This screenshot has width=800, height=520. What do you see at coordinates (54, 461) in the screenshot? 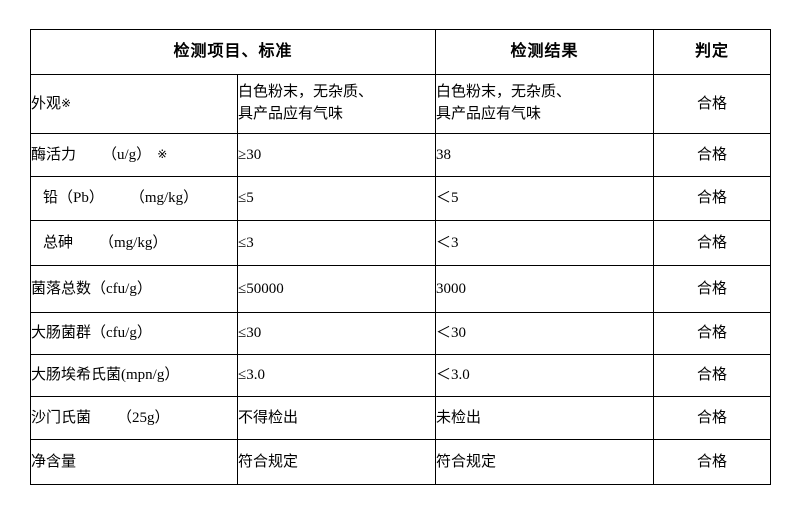
I see `item-label: 净含量` at bounding box center [54, 461].